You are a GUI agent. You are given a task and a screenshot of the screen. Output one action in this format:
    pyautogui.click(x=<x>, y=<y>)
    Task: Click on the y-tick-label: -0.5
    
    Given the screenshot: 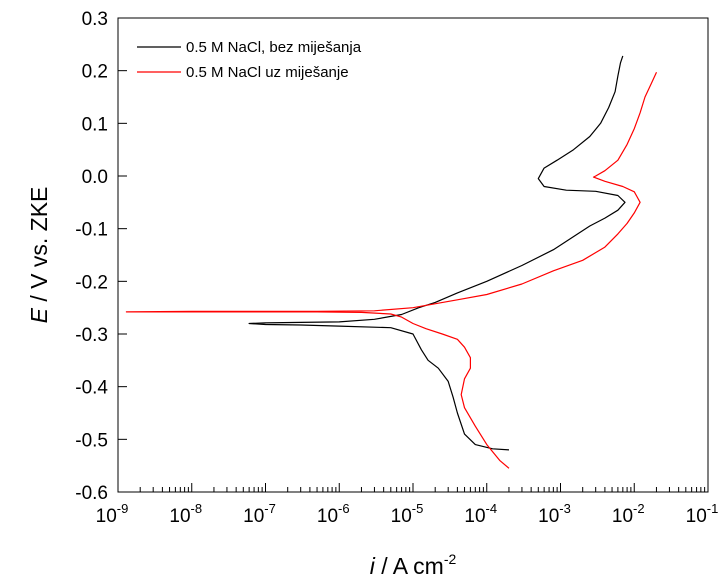 What is the action you would take?
    pyautogui.click(x=91, y=440)
    